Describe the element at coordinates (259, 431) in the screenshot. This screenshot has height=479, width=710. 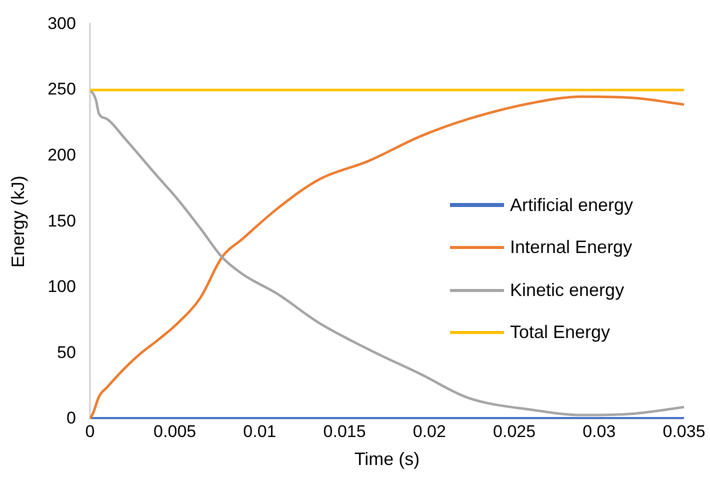
I see `x-tick-label: 0.01` at that location.